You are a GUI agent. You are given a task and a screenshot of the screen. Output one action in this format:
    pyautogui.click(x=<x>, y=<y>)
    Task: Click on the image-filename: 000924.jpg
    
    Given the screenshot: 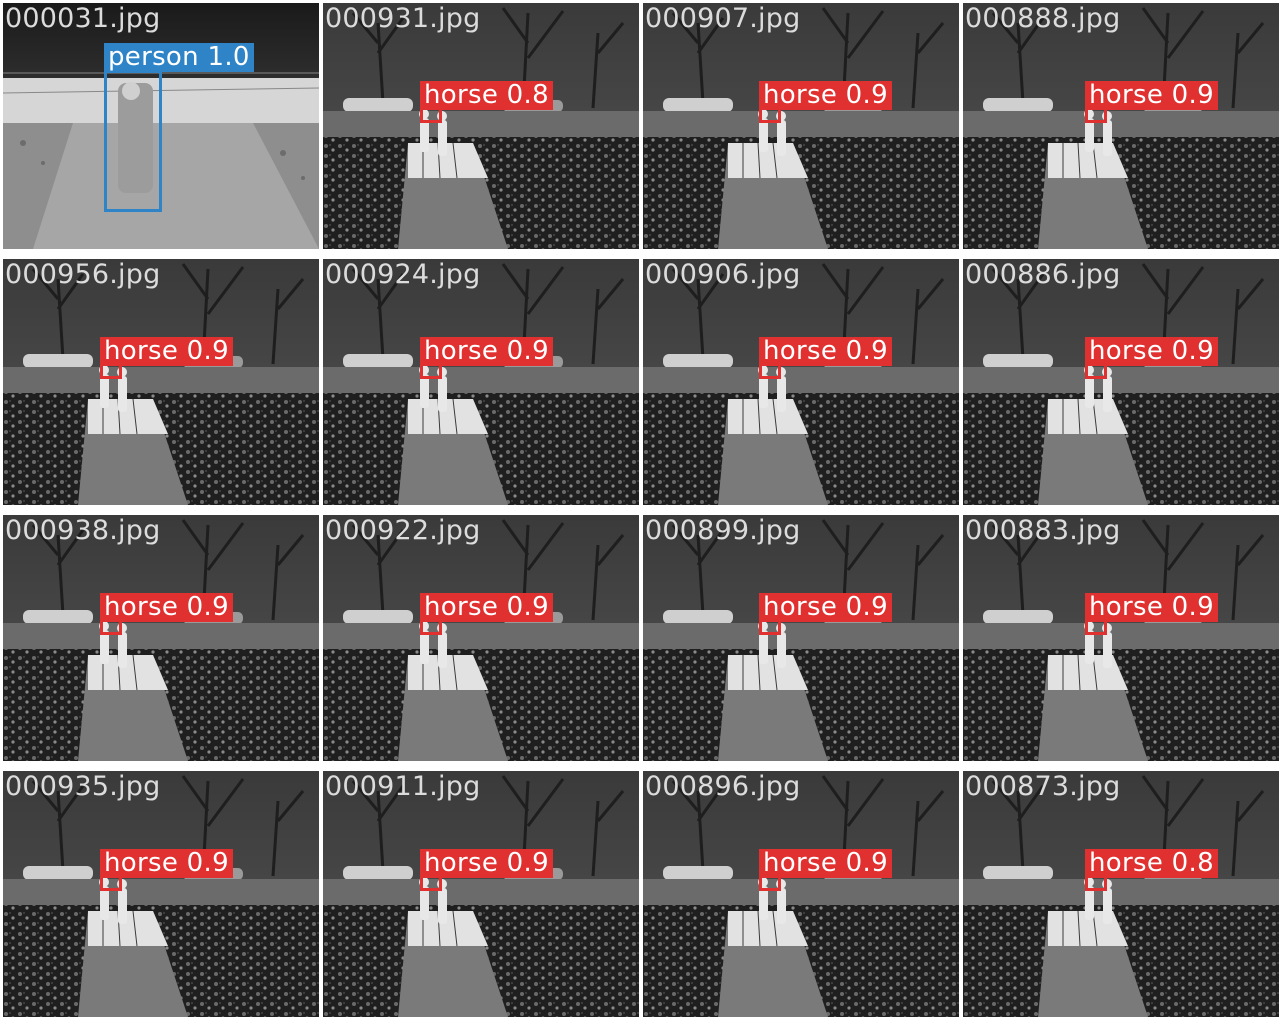 What is the action you would take?
    pyautogui.click(x=403, y=274)
    